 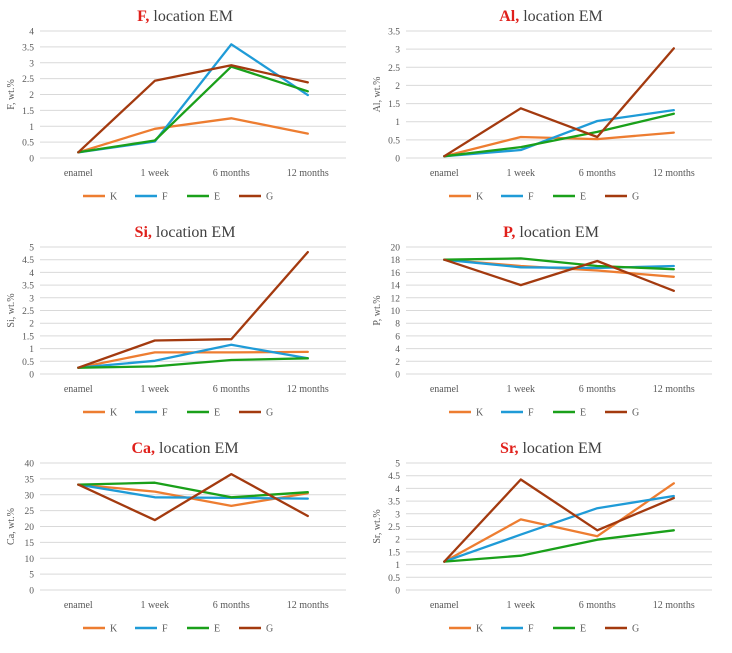 I want to click on chart-title: Ca, location EM, so click(x=184, y=448).